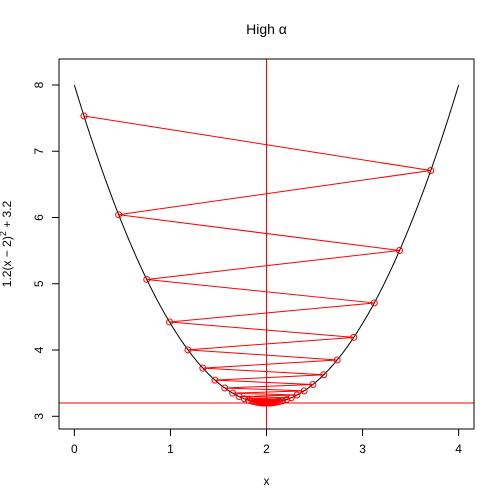  What do you see at coordinates (266, 29) in the screenshot?
I see `chart-title: High α` at bounding box center [266, 29].